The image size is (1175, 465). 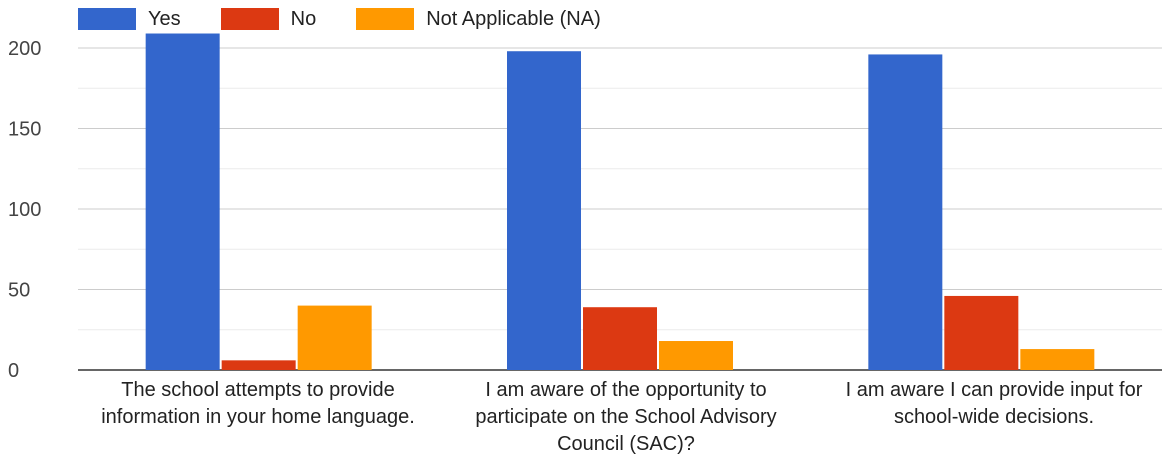 I want to click on legend-swatch-no, so click(x=249, y=19).